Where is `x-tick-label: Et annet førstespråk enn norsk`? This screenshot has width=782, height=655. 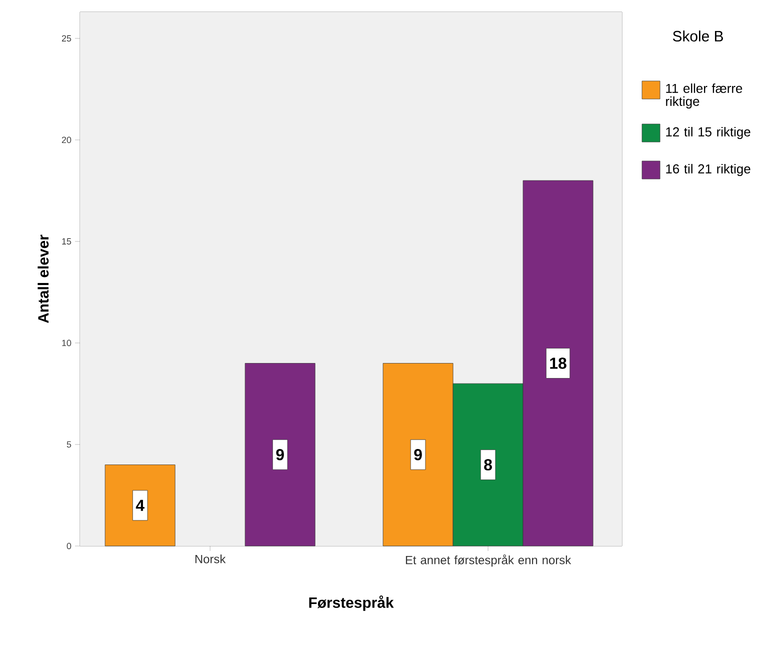
x-tick-label: Et annet førstespråk enn norsk is located at coordinates (489, 560).